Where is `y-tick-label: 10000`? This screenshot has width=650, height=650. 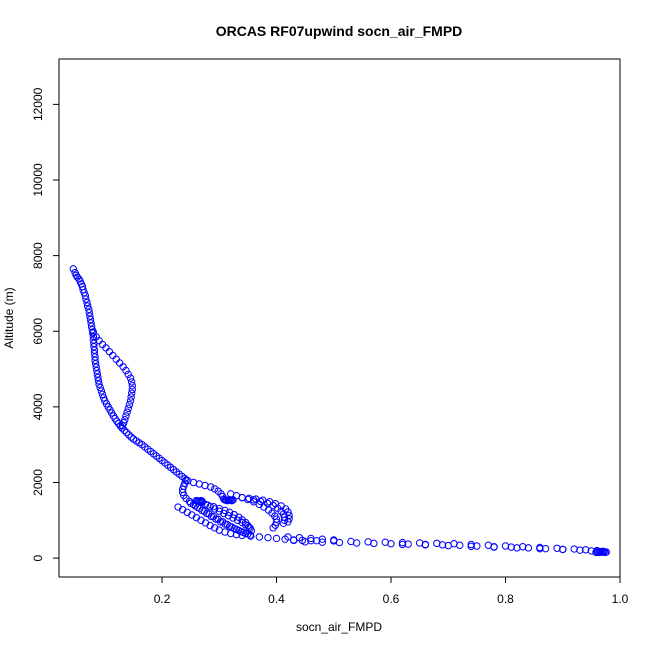 y-tick-label: 10000 is located at coordinates (38, 180).